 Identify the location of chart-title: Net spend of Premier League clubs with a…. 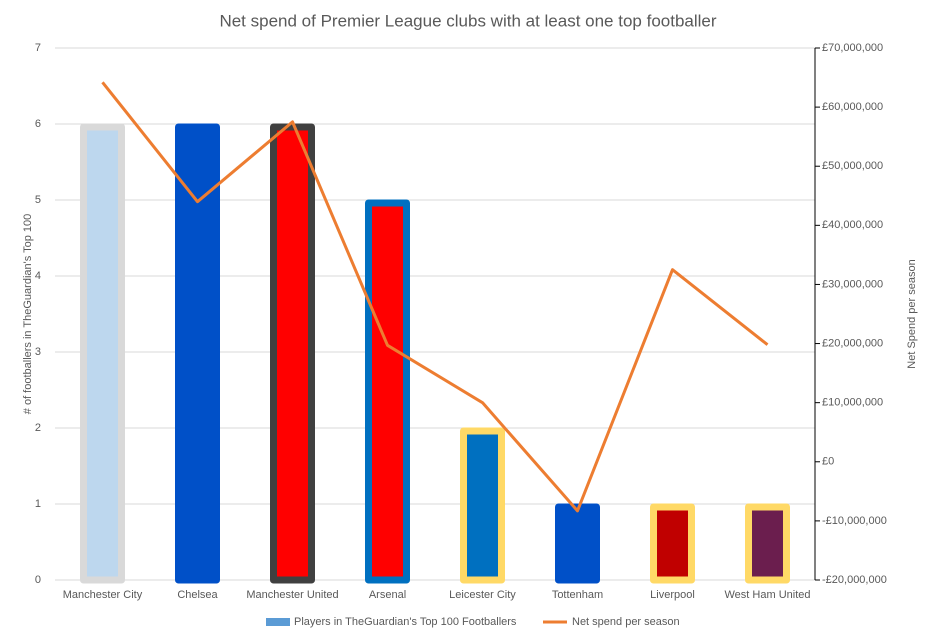
(467, 20).